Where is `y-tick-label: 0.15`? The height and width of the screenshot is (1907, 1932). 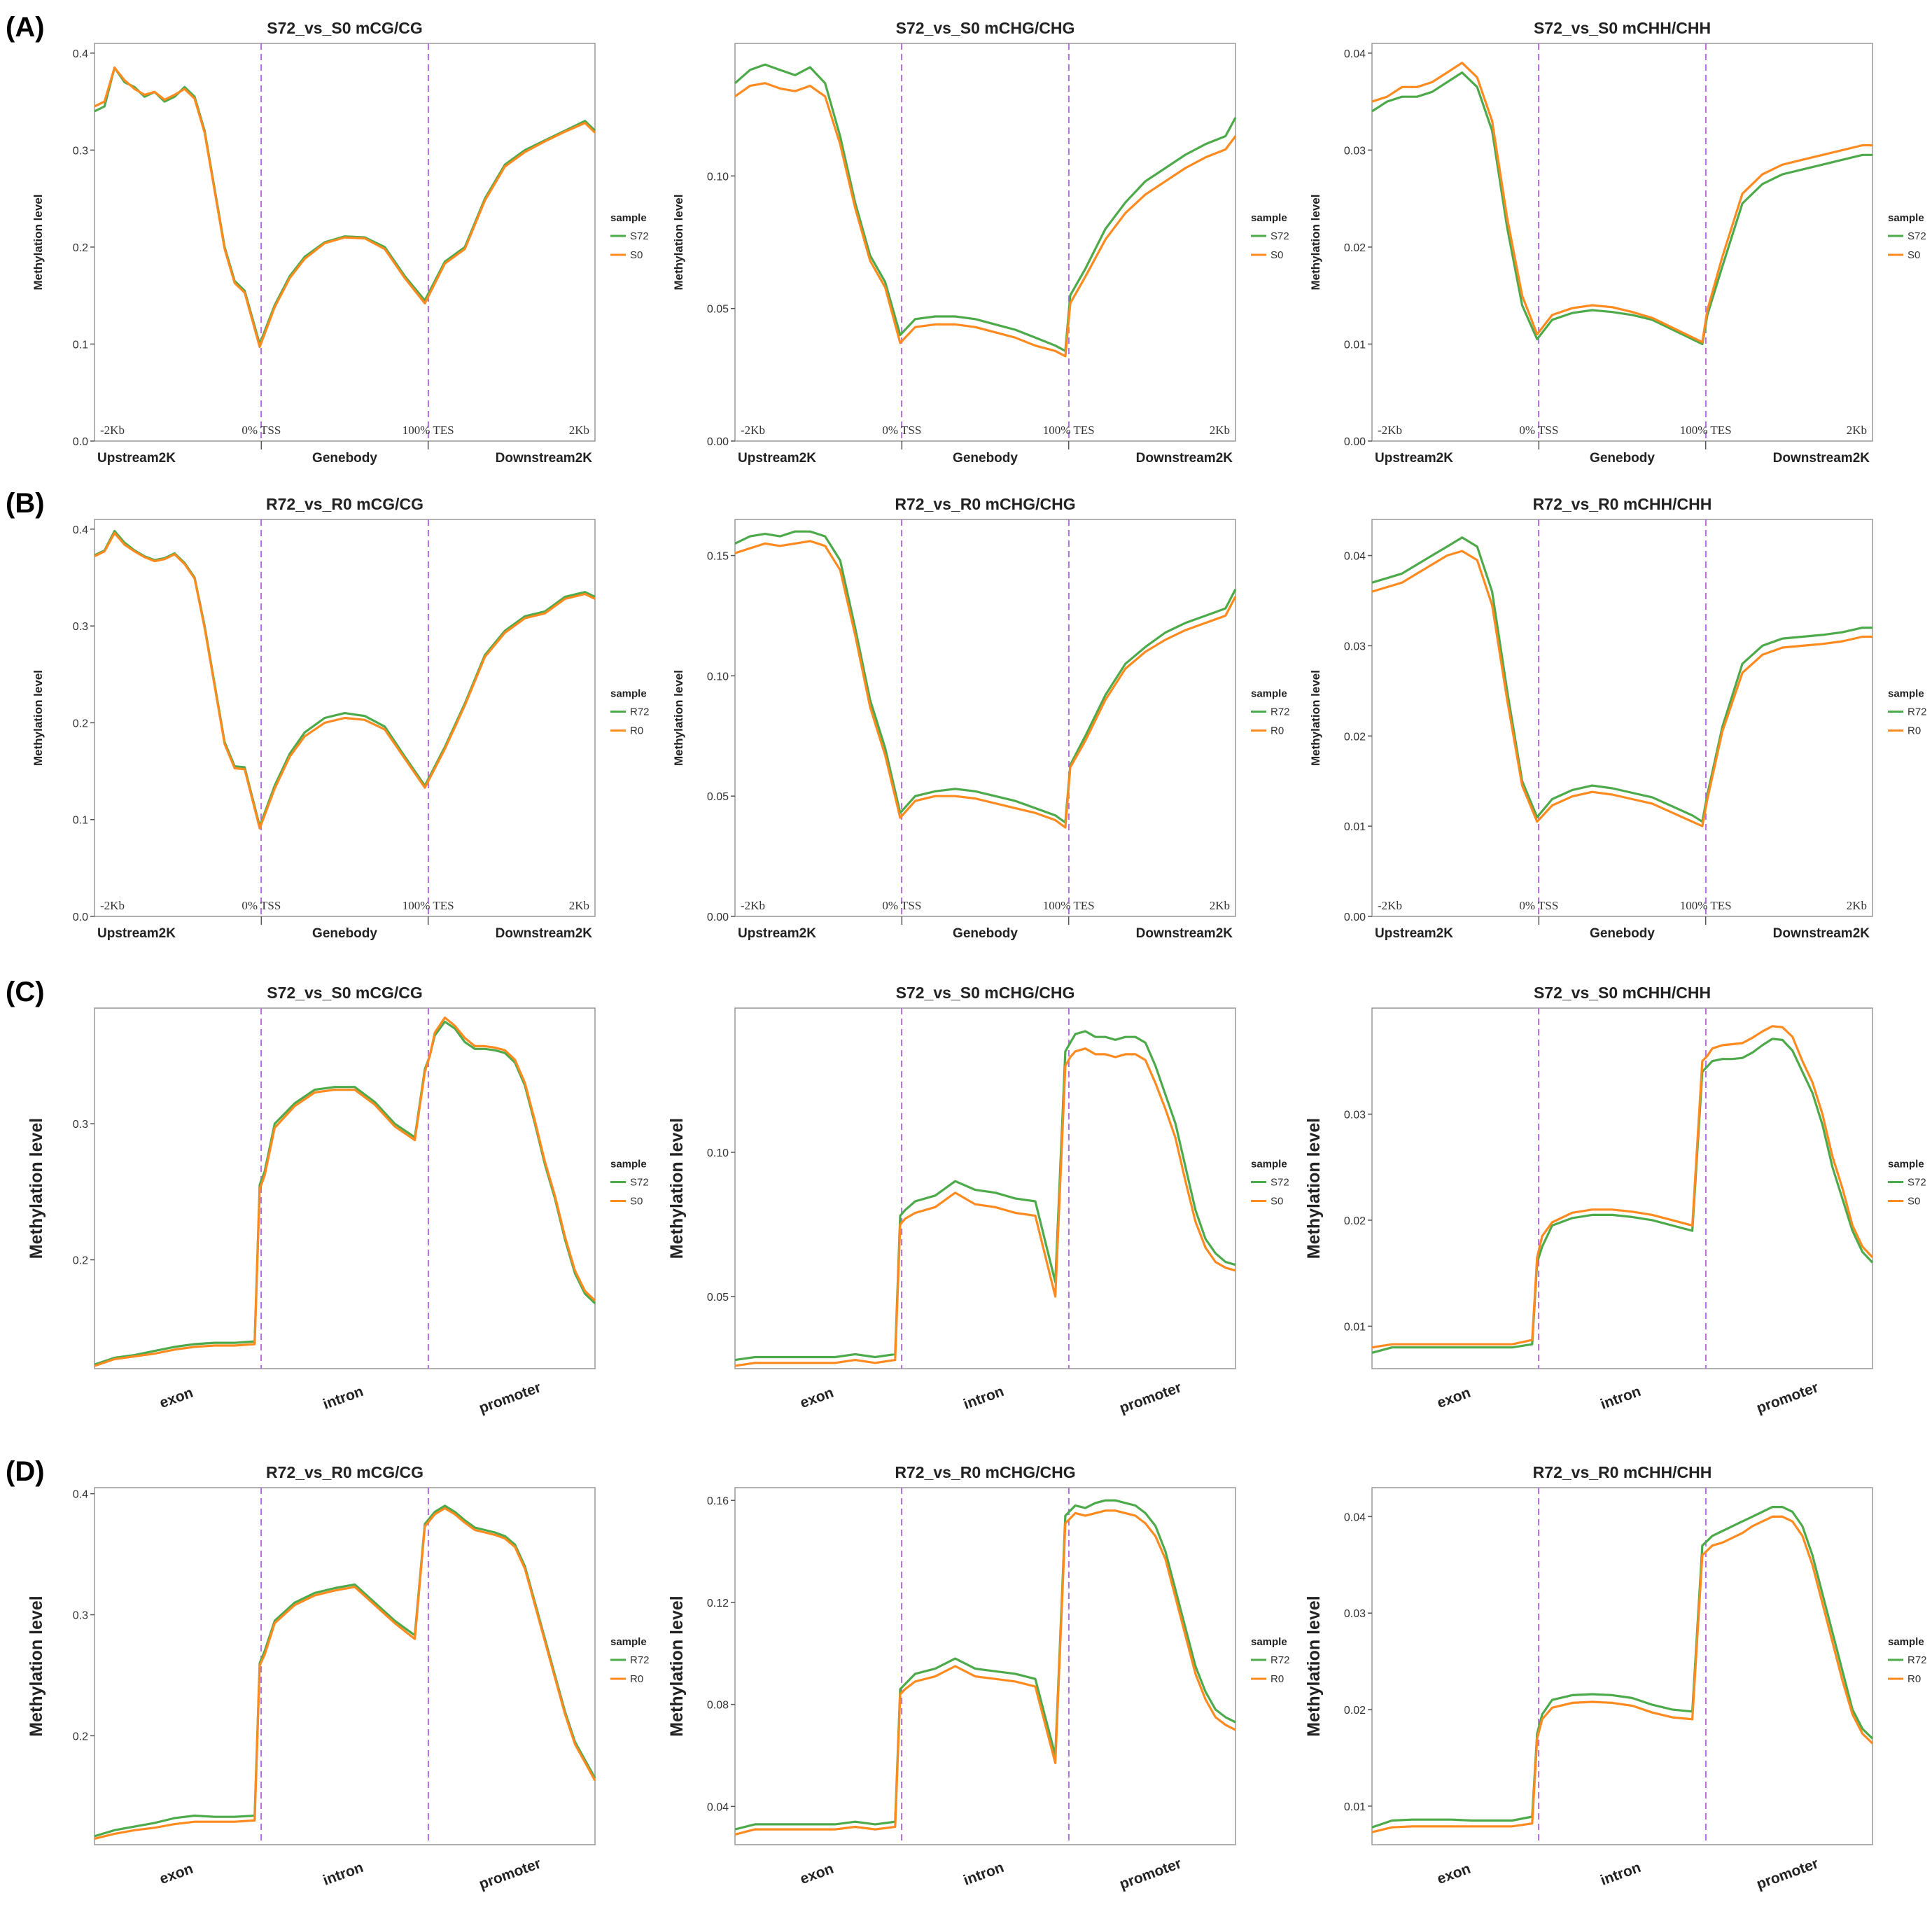
y-tick-label: 0.15 is located at coordinates (718, 557).